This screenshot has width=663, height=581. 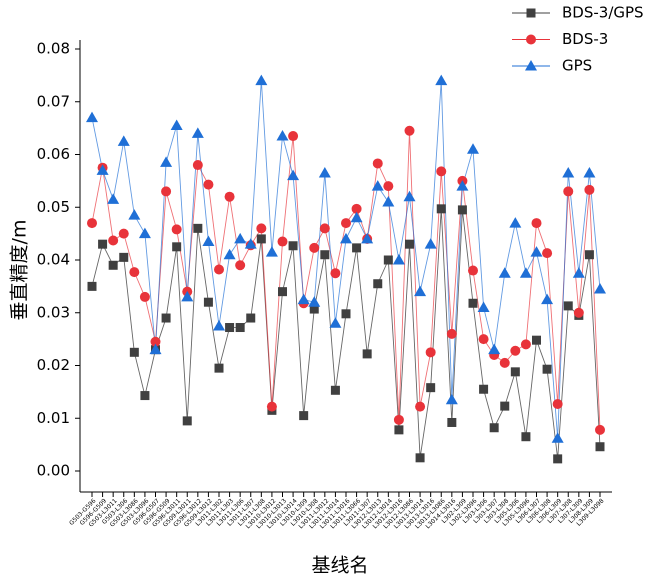 What do you see at coordinates (53, 49) in the screenshot?
I see `y-tick-label: 0.08` at bounding box center [53, 49].